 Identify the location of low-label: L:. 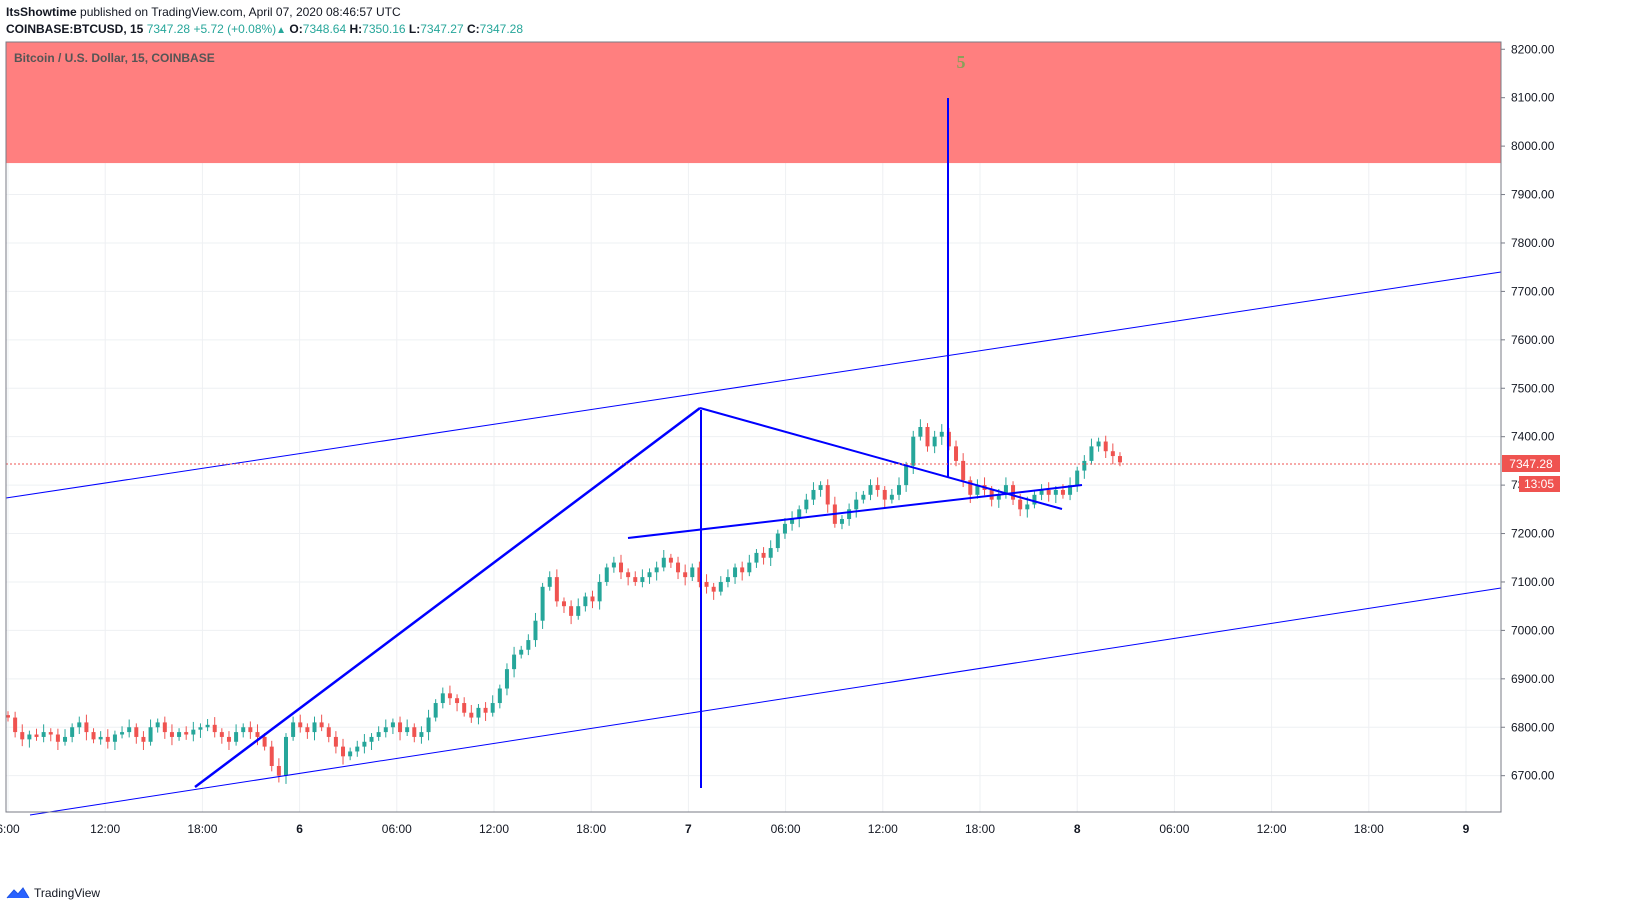
(414, 29).